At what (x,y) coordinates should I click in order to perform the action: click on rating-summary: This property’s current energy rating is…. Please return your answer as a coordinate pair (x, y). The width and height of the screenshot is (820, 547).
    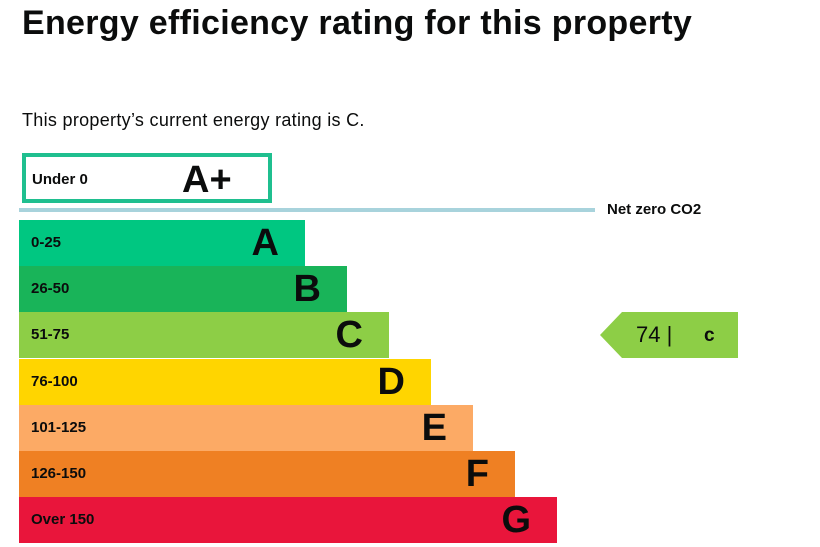
    Looking at the image, I should click on (193, 120).